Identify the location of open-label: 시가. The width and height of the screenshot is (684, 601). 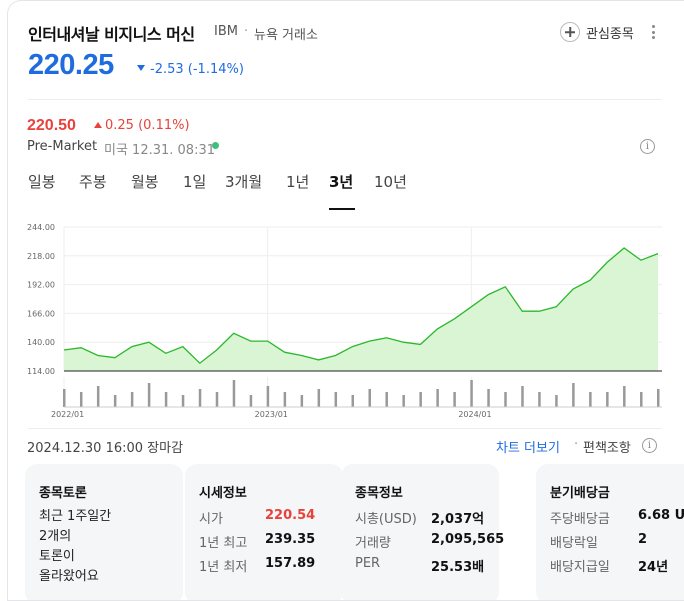
(211, 519).